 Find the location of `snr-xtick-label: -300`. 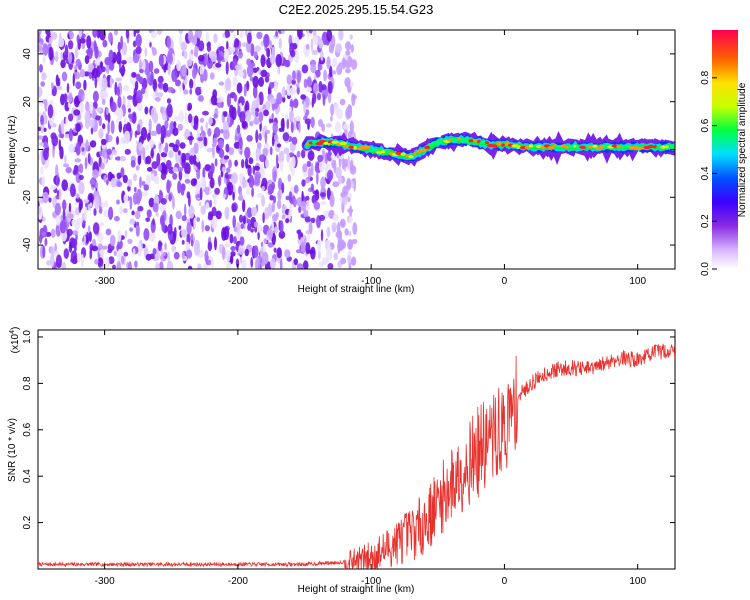

snr-xtick-label: -300 is located at coordinates (105, 581).